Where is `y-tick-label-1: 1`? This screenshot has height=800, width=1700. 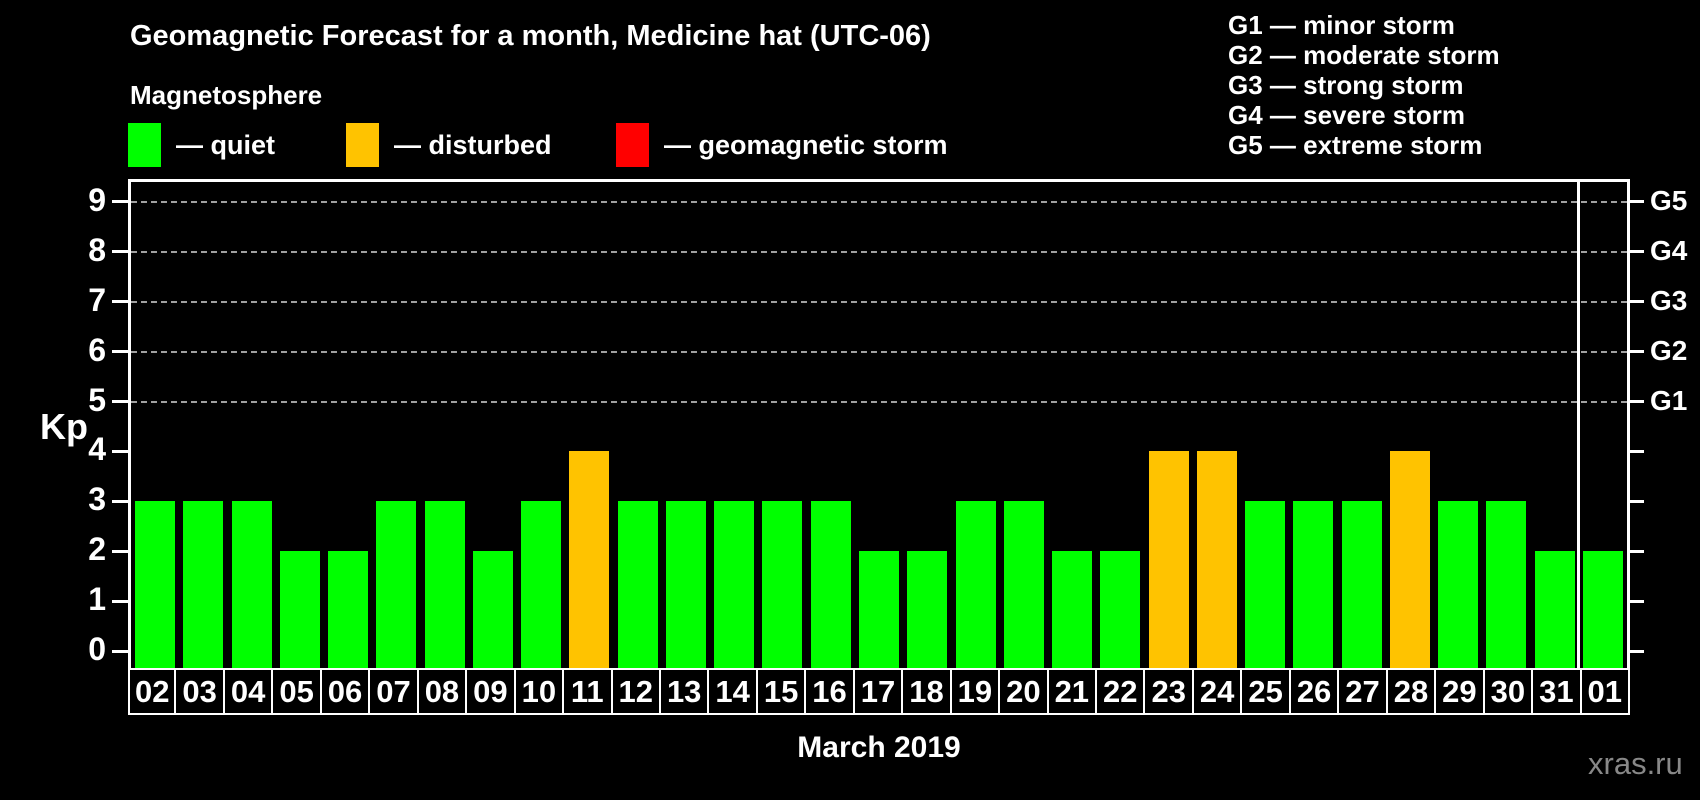 y-tick-label-1: 1 is located at coordinates (97, 599).